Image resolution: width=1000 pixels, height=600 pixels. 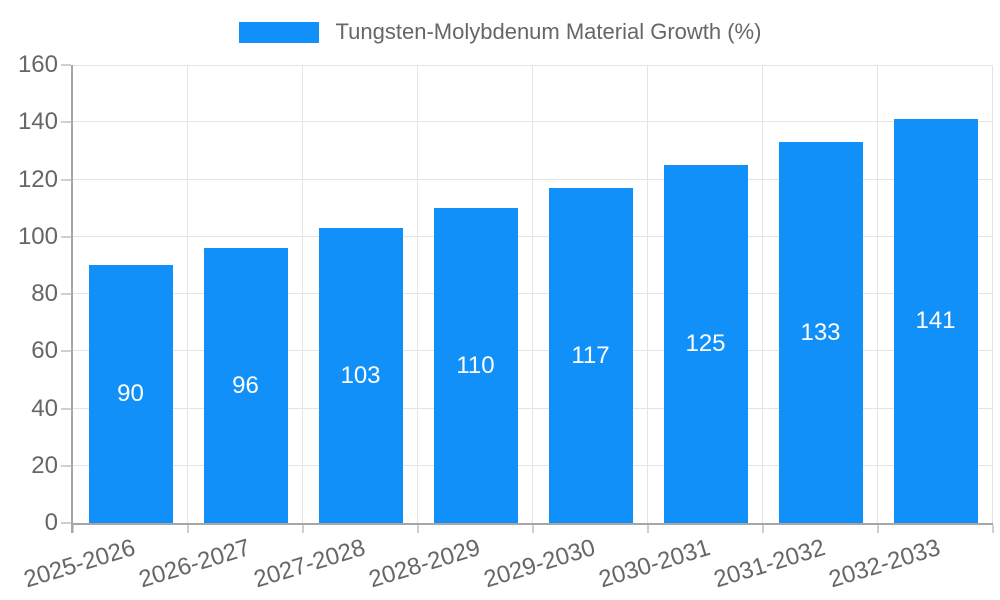 What do you see at coordinates (44, 465) in the screenshot?
I see `y-axis-tick-label: 20` at bounding box center [44, 465].